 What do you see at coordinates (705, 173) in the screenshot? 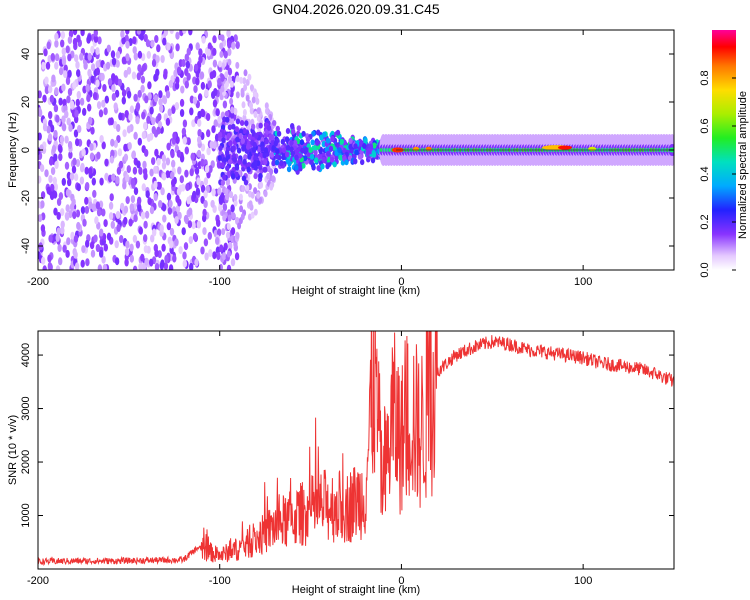
I see `colorbar-tick-label: 0.4` at bounding box center [705, 173].